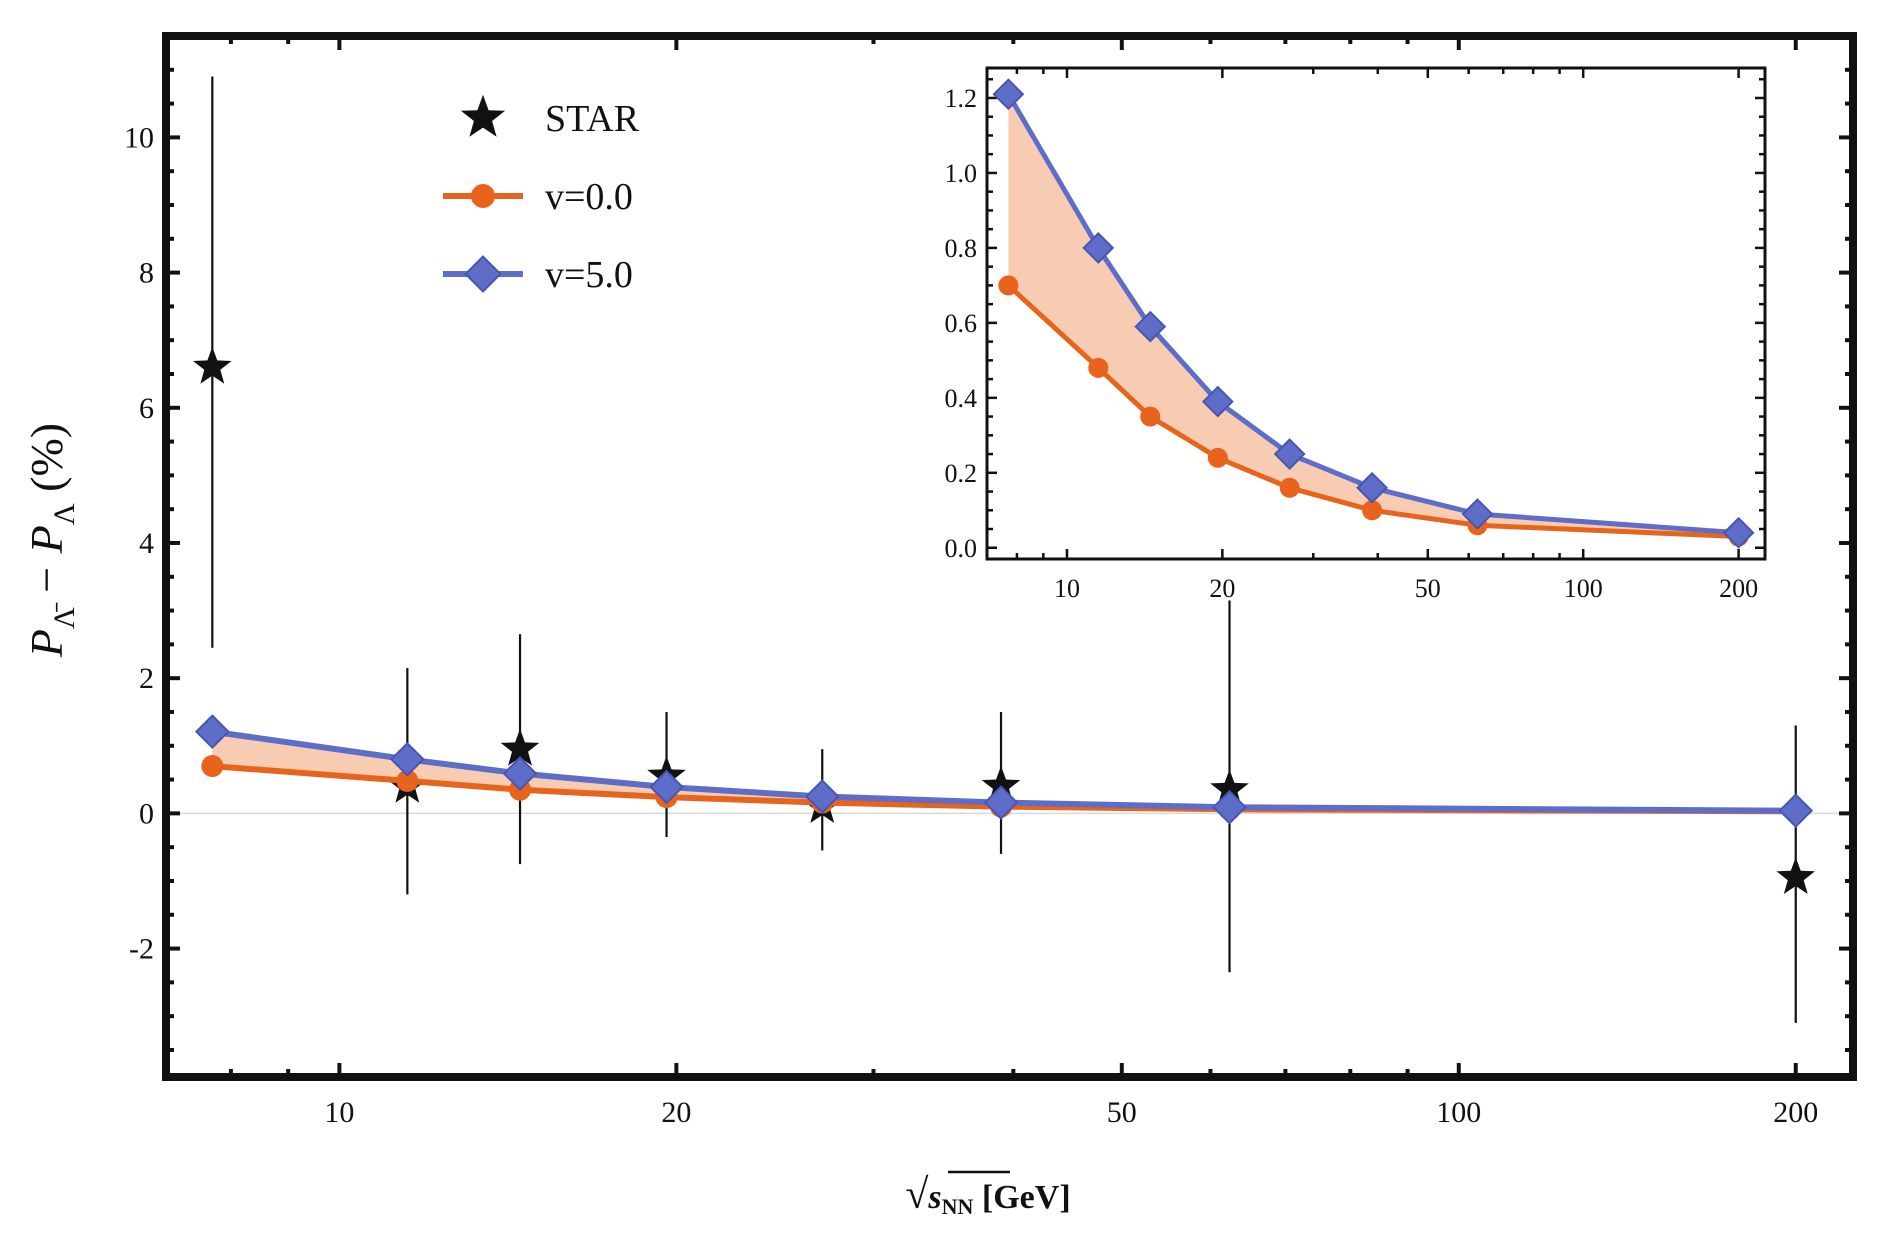  I want to click on y-axis-label: PΛ̄ − PΛ (%), so click(51, 540).